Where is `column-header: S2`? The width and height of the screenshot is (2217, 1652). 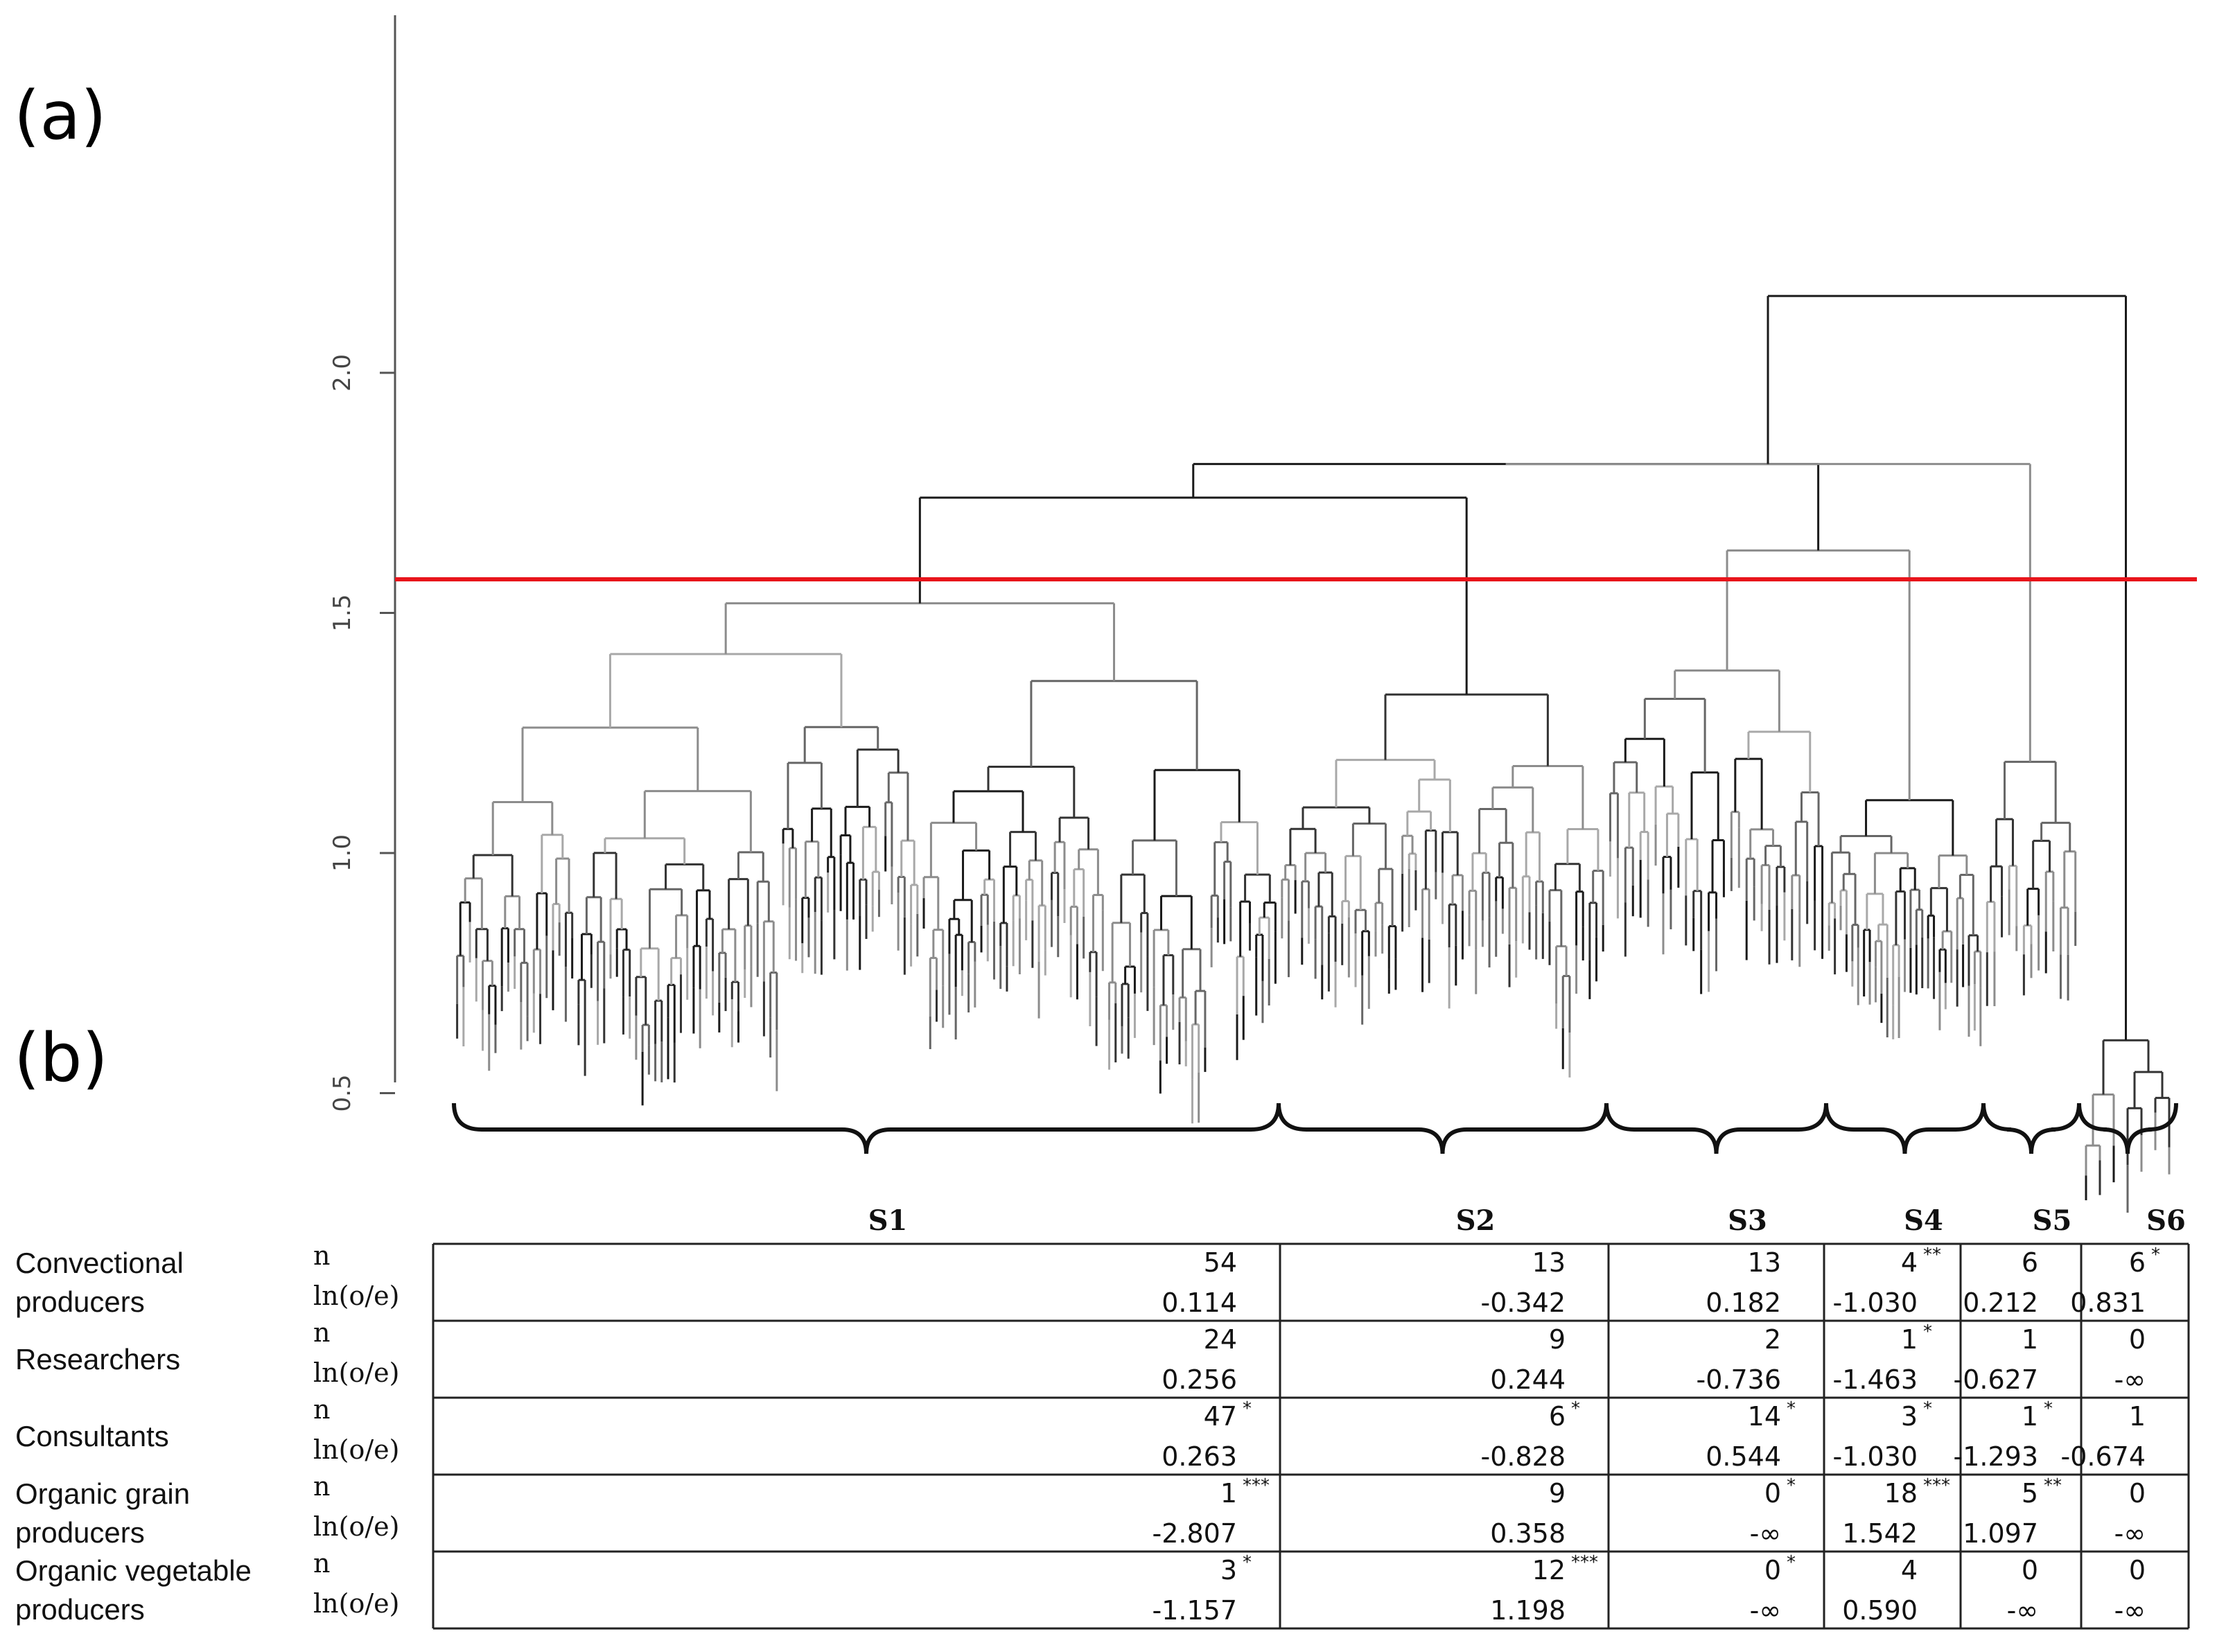
column-header: S2 is located at coordinates (1476, 1220).